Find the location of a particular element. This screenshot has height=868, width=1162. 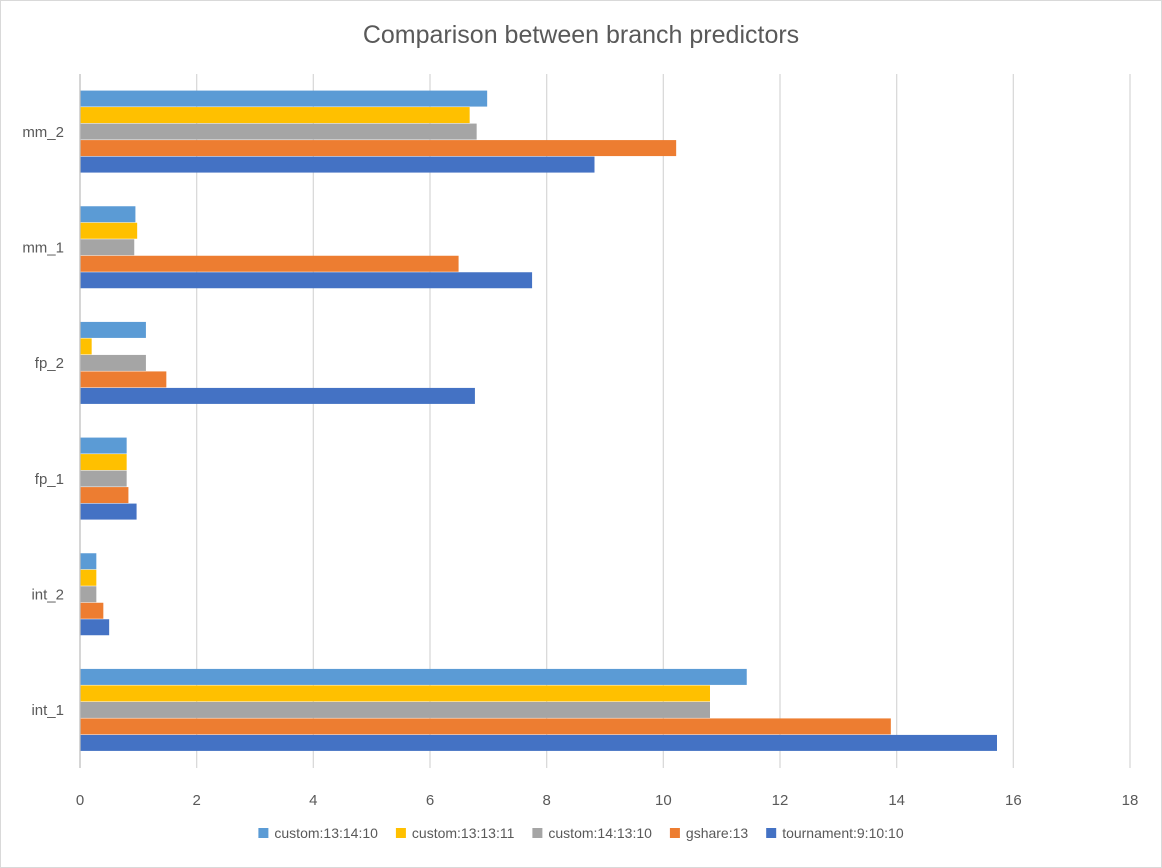

y-tick-label: mm_2 is located at coordinates (43, 132).